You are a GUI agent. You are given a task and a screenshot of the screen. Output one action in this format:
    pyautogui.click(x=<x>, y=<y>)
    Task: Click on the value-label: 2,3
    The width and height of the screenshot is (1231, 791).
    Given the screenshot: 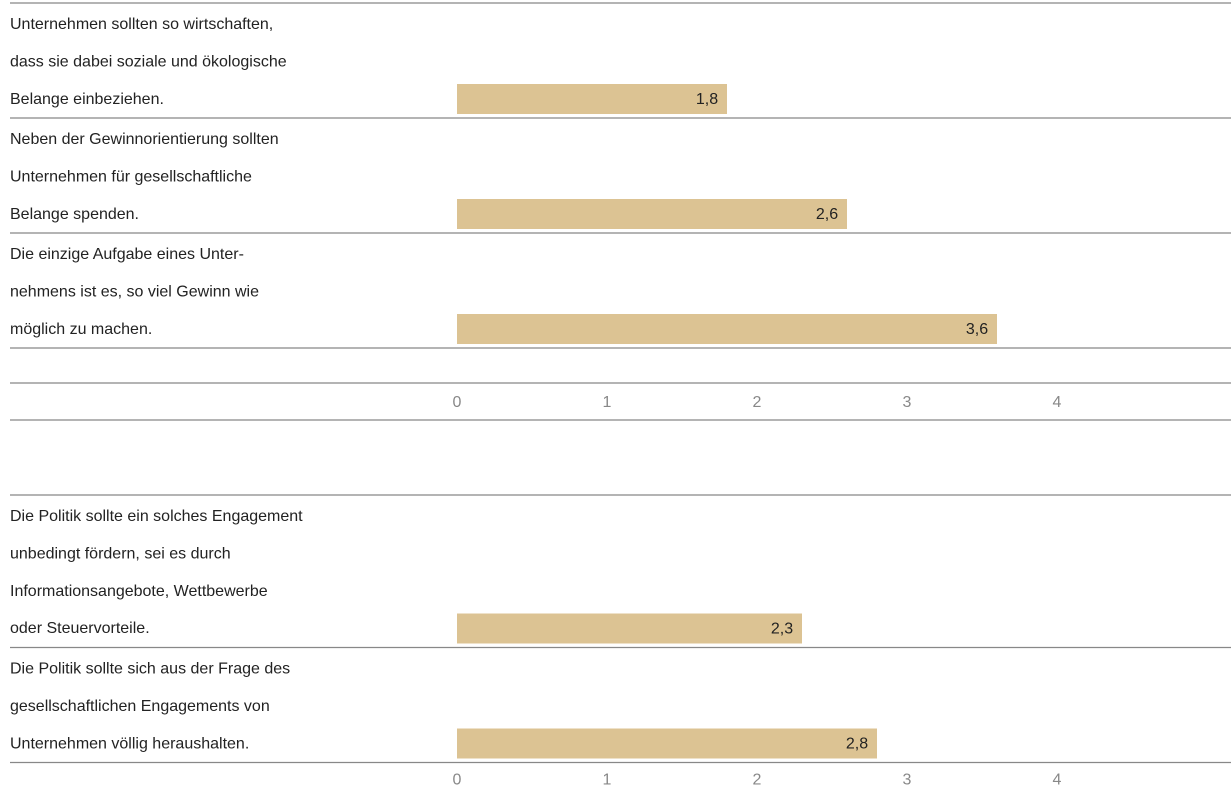 What is the action you would take?
    pyautogui.click(x=782, y=629)
    